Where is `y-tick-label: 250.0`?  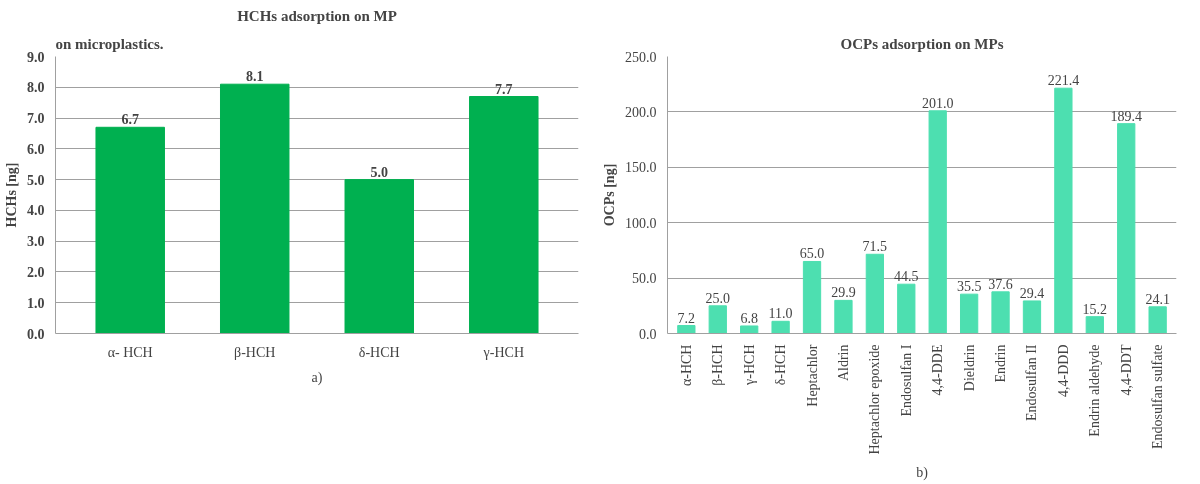 y-tick-label: 250.0 is located at coordinates (641, 57).